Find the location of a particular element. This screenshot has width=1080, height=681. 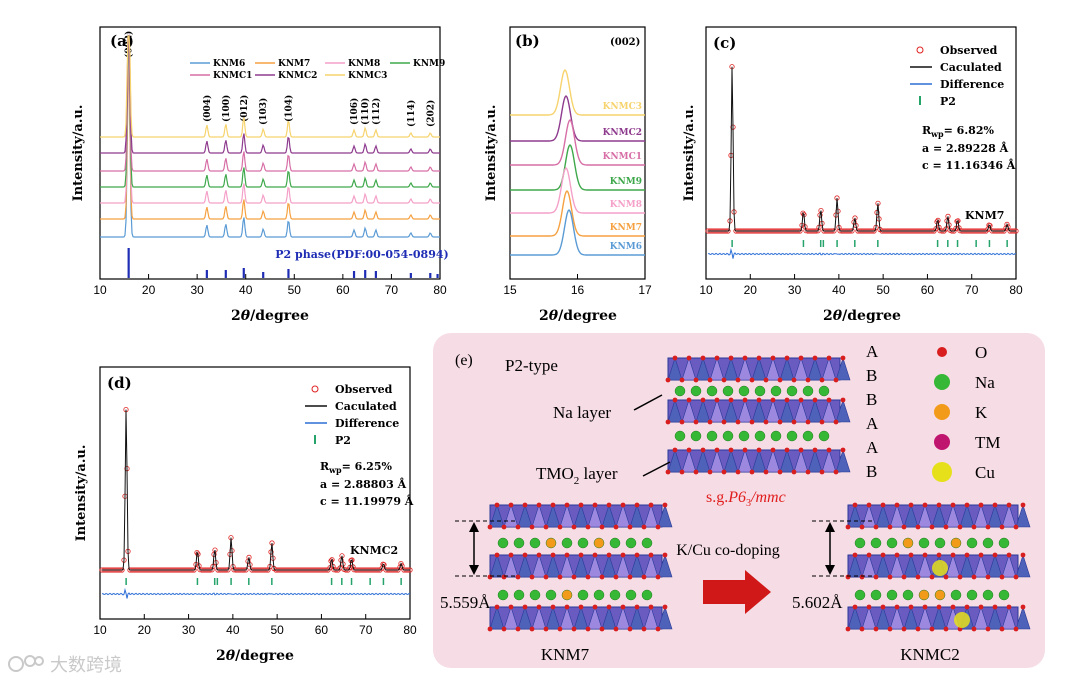

interlayer-distance-knm7: 5.559Å is located at coordinates (465, 602).